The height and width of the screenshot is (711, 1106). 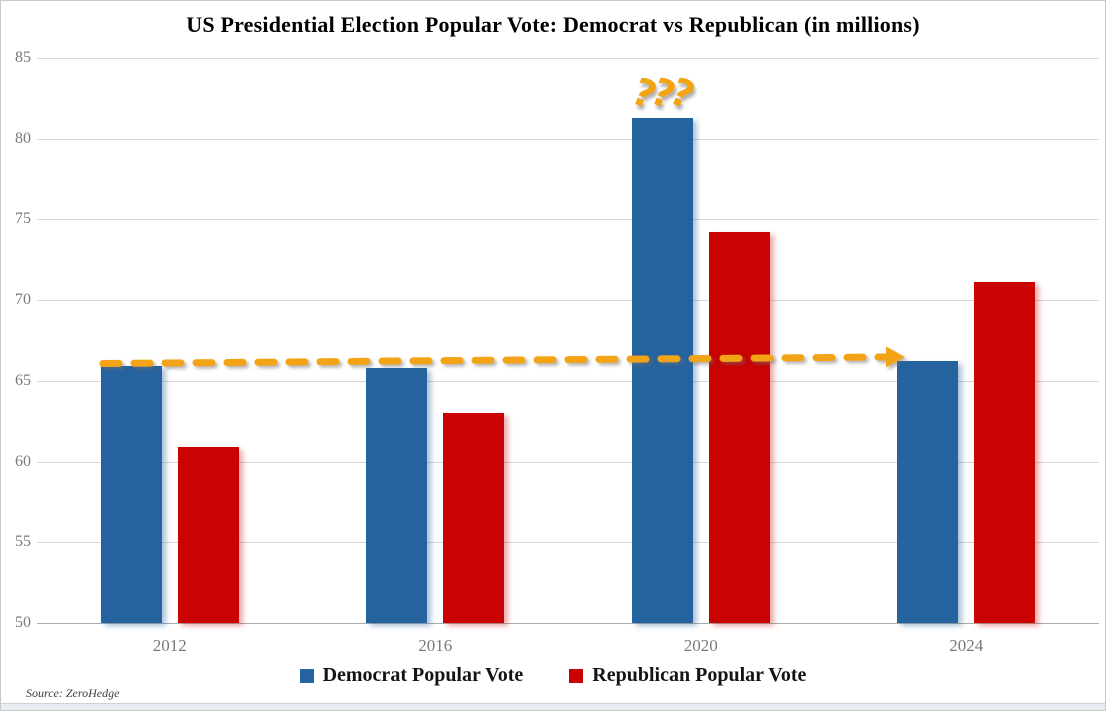 What do you see at coordinates (699, 675) in the screenshot?
I see `legend-label-republican: Republican Popular Vote` at bounding box center [699, 675].